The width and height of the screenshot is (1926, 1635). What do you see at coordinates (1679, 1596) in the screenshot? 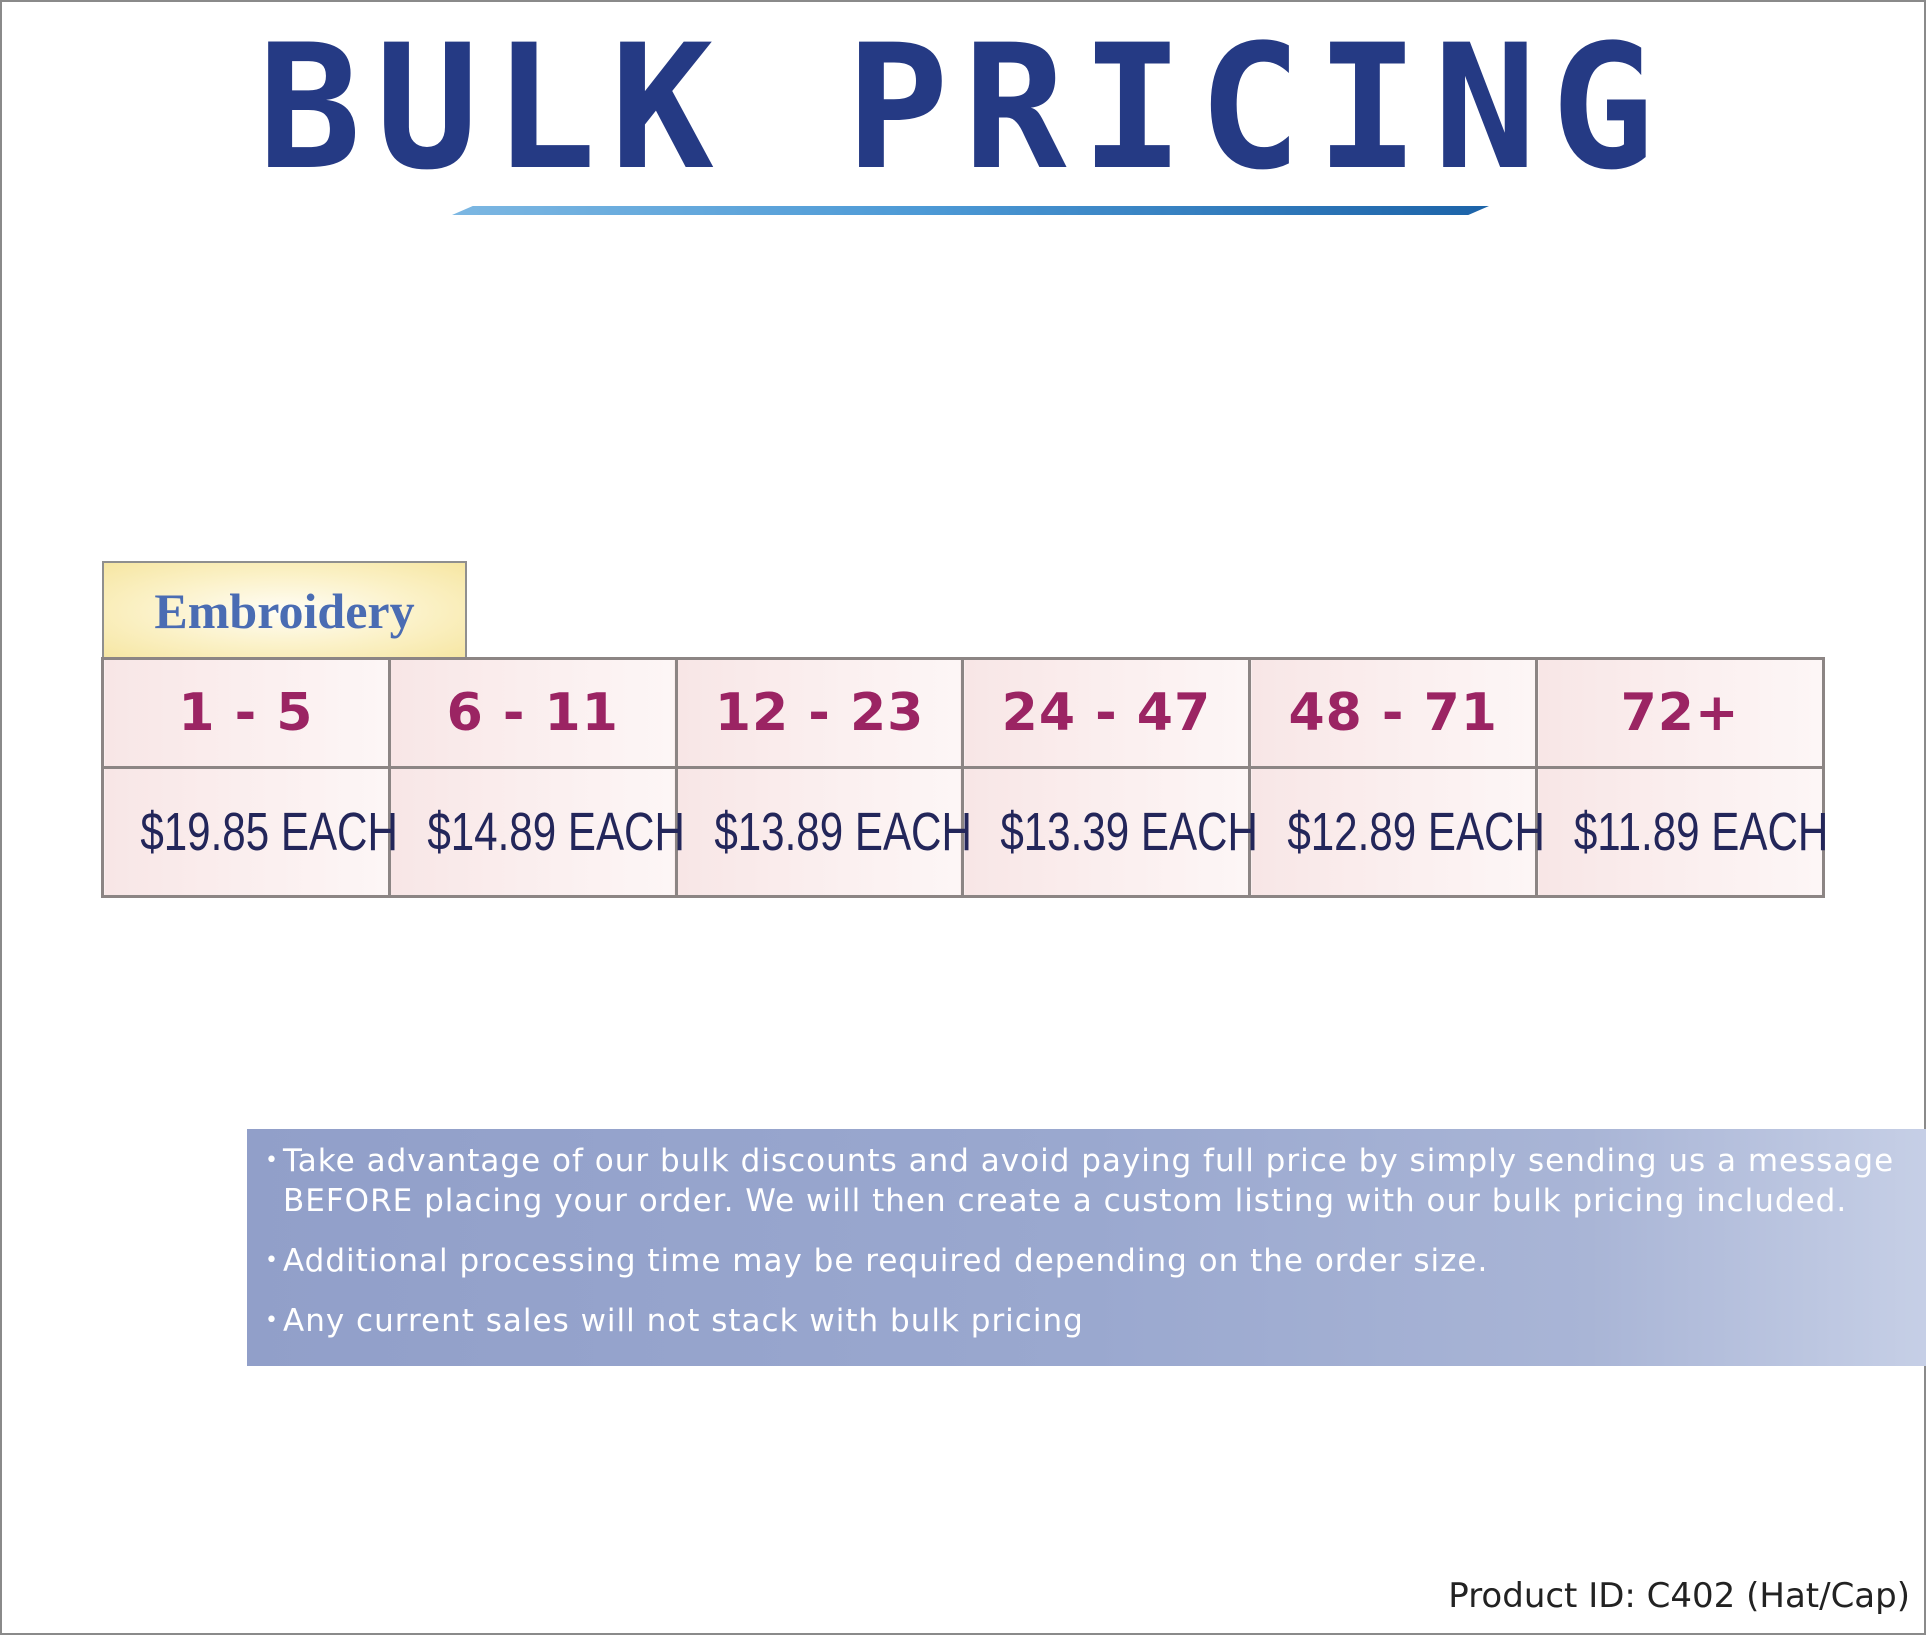
I see `product-id: Product ID: C402 (Hat/Cap)` at bounding box center [1679, 1596].